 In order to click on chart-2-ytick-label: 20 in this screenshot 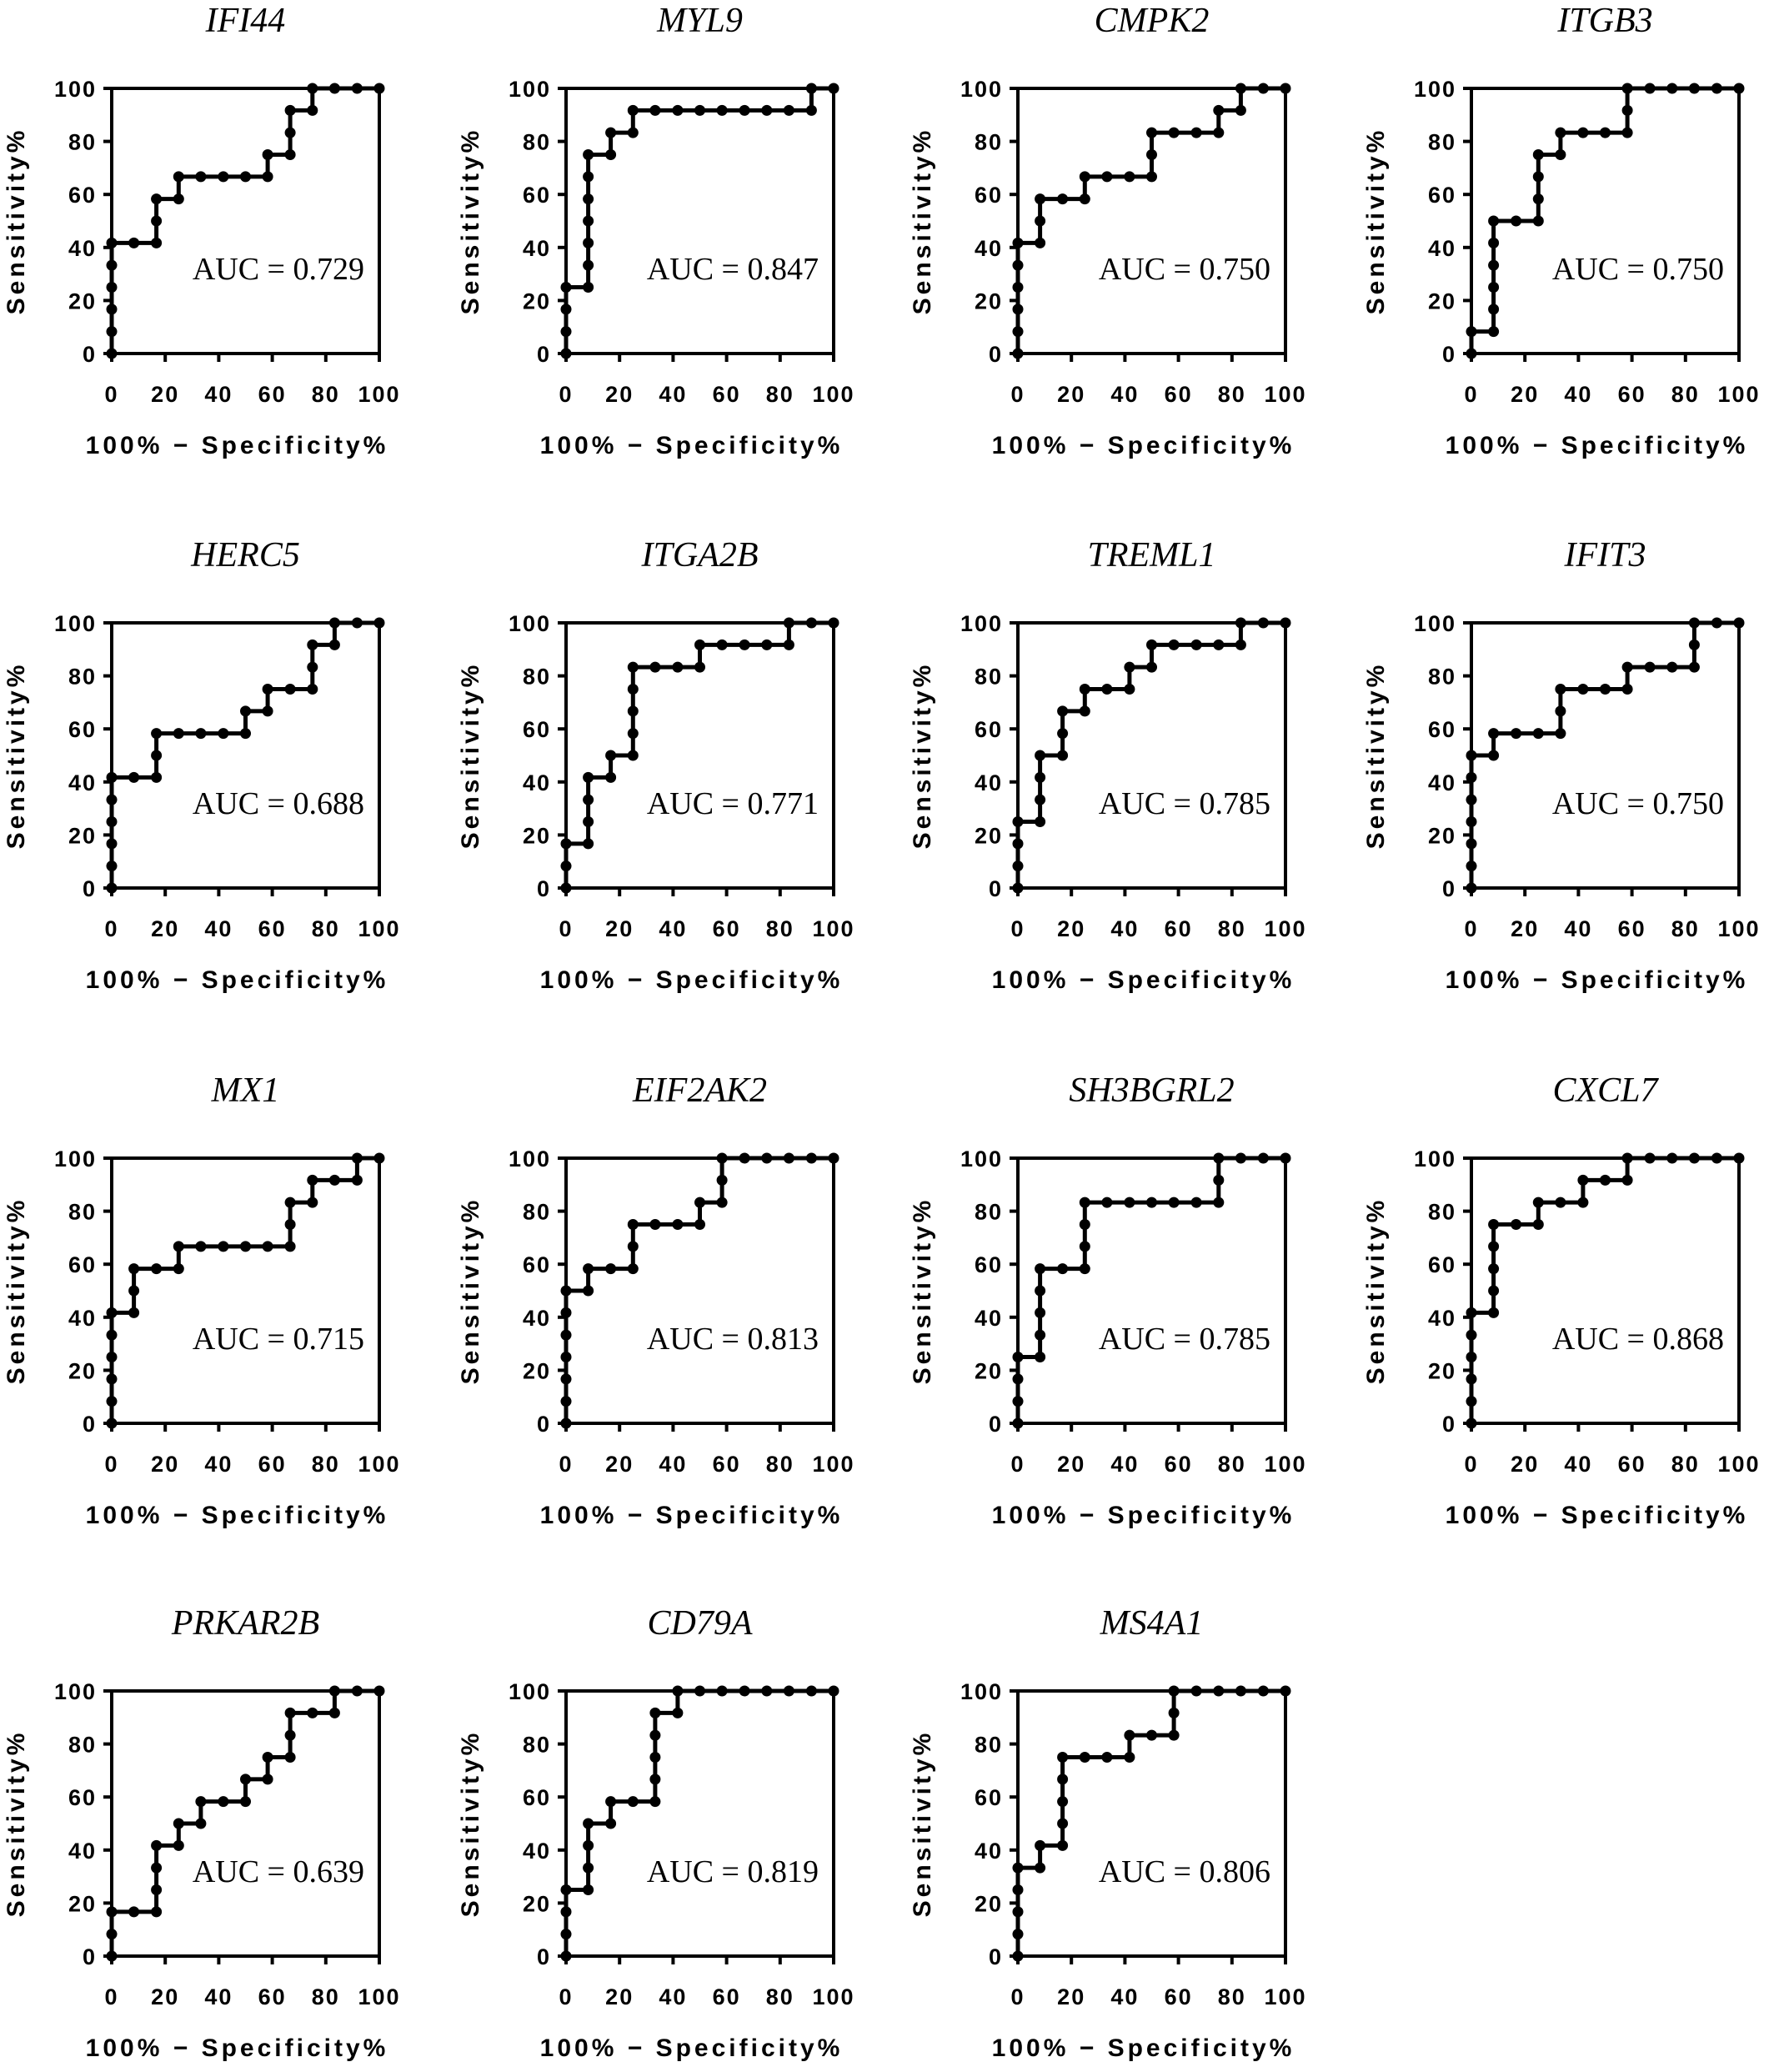, I will do `click(989, 301)`.